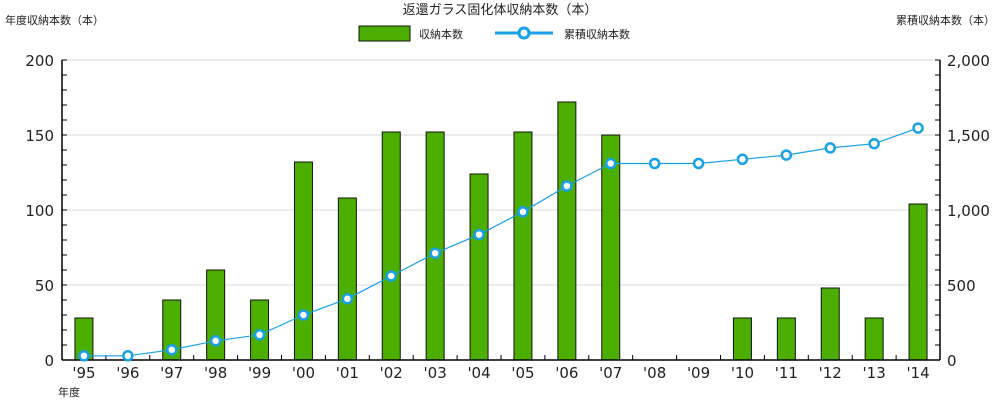  I want to click on legend-line-label: 累積収納本数, so click(597, 34).